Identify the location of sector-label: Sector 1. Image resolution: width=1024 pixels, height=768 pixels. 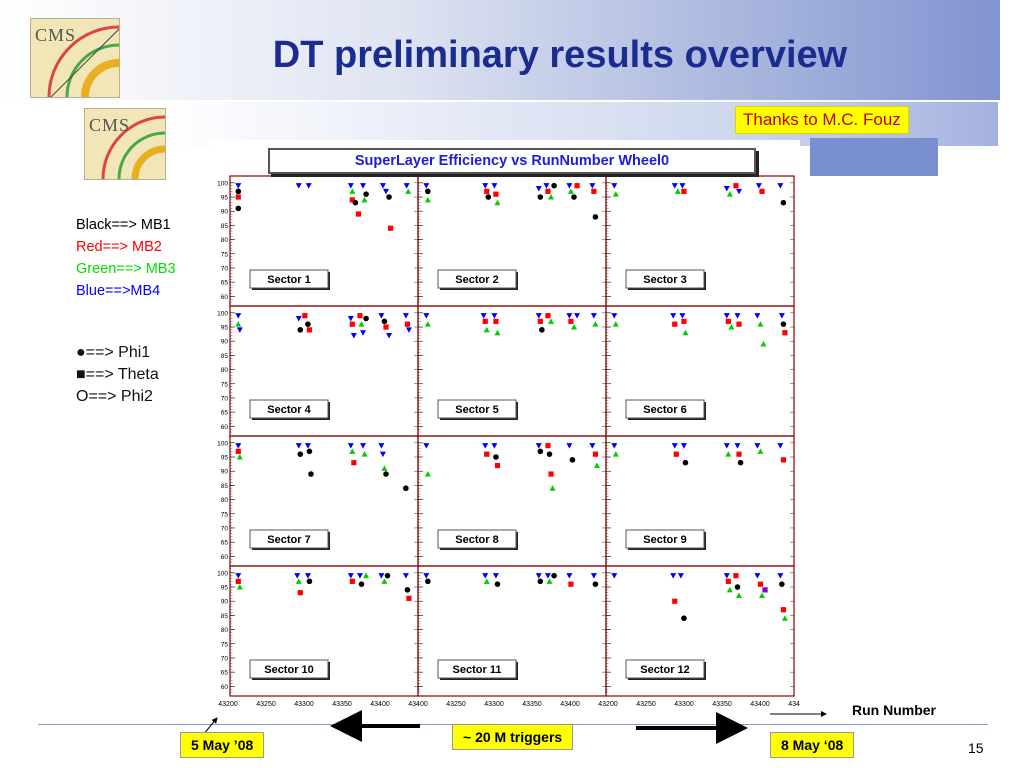
(288, 280).